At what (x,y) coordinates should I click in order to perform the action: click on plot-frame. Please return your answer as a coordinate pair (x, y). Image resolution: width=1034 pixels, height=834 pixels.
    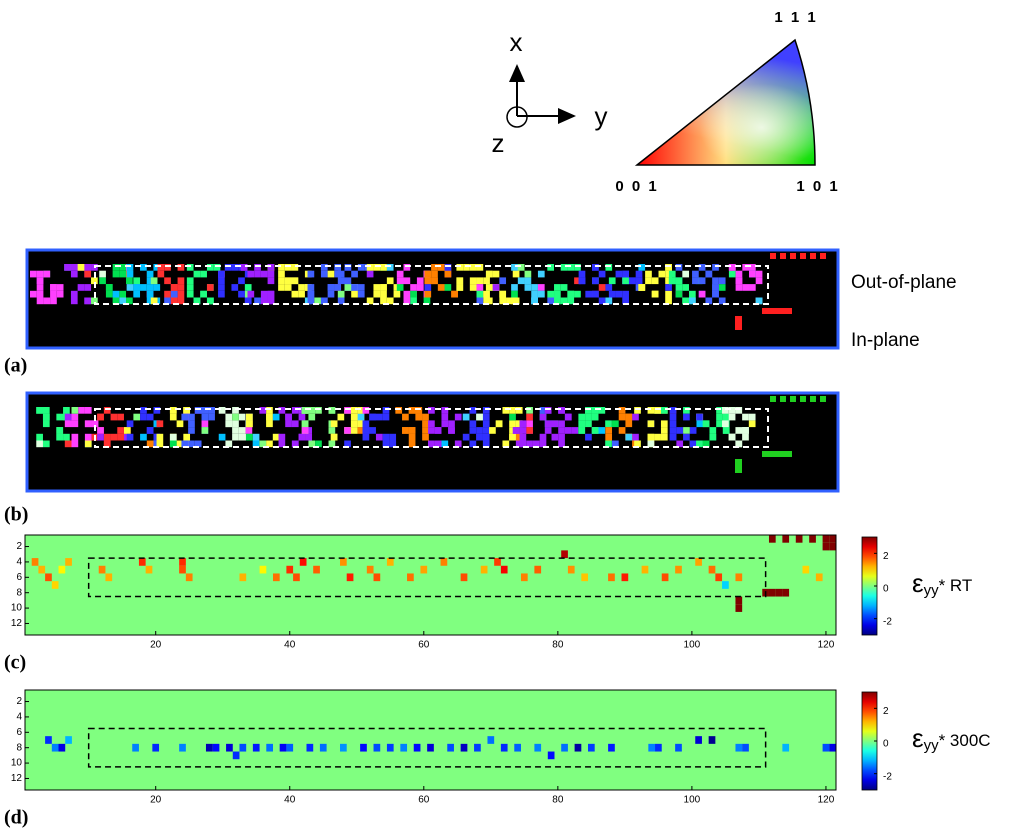
    Looking at the image, I should click on (430, 585).